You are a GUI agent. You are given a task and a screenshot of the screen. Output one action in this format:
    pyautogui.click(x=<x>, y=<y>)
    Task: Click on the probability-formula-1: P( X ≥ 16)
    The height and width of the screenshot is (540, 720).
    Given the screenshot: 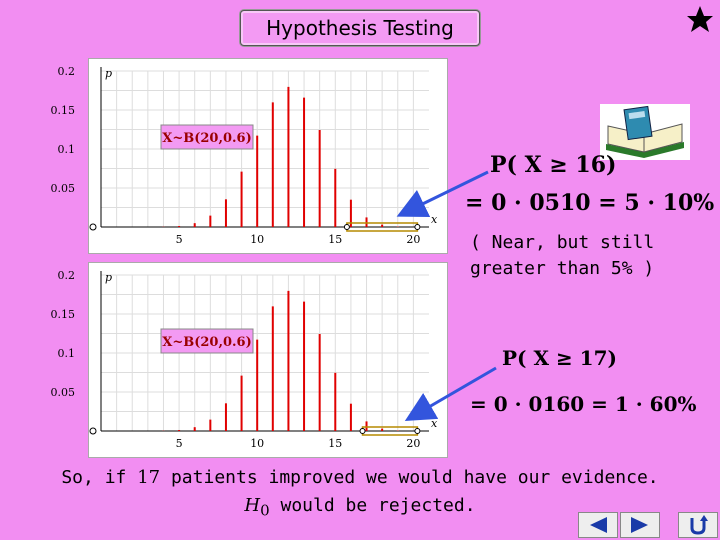 What is the action you would take?
    pyautogui.click(x=553, y=165)
    